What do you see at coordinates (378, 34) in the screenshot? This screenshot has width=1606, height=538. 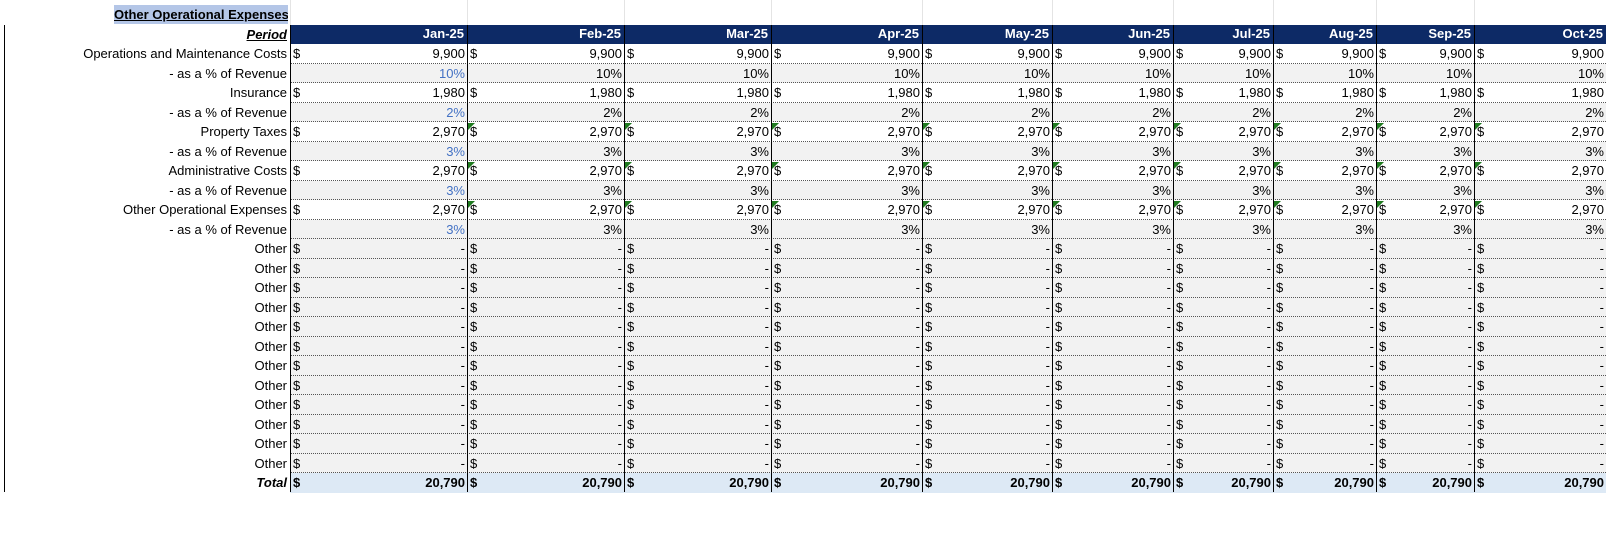 I see `month-header: Jan-25` at bounding box center [378, 34].